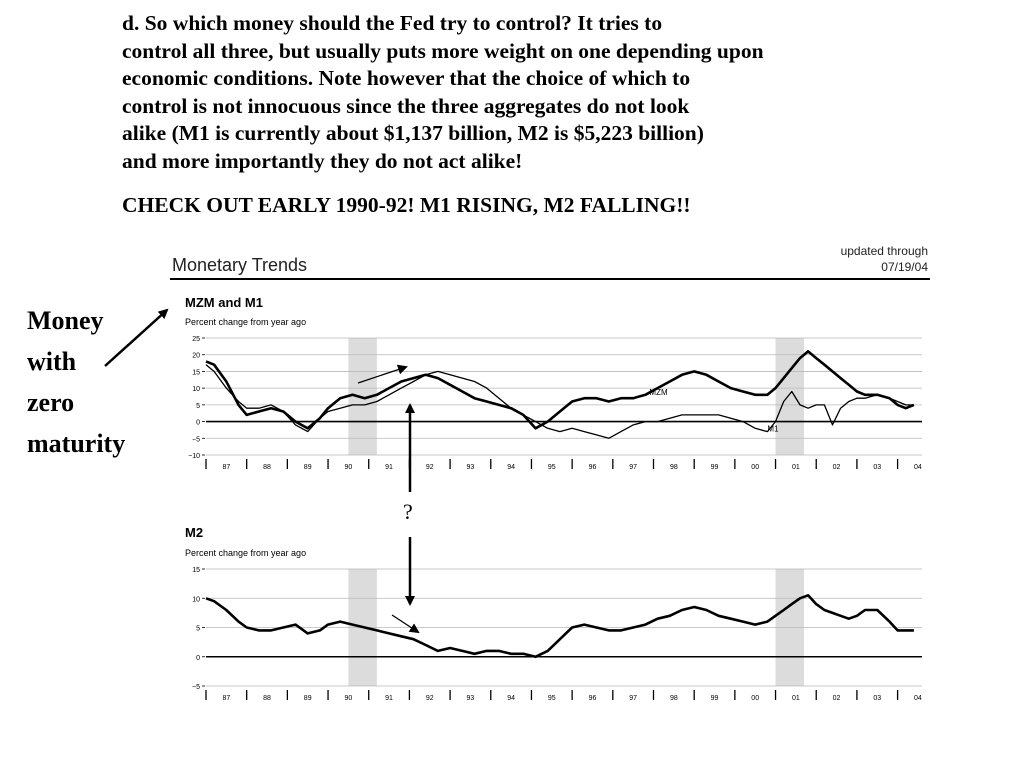  I want to click on annotation-word: with, so click(52, 361).